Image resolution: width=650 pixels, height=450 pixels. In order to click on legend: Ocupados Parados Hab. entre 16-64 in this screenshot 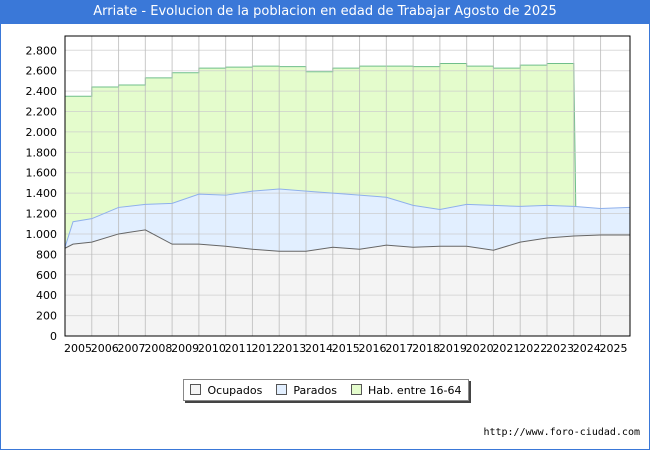, I will do `click(326, 390)`.